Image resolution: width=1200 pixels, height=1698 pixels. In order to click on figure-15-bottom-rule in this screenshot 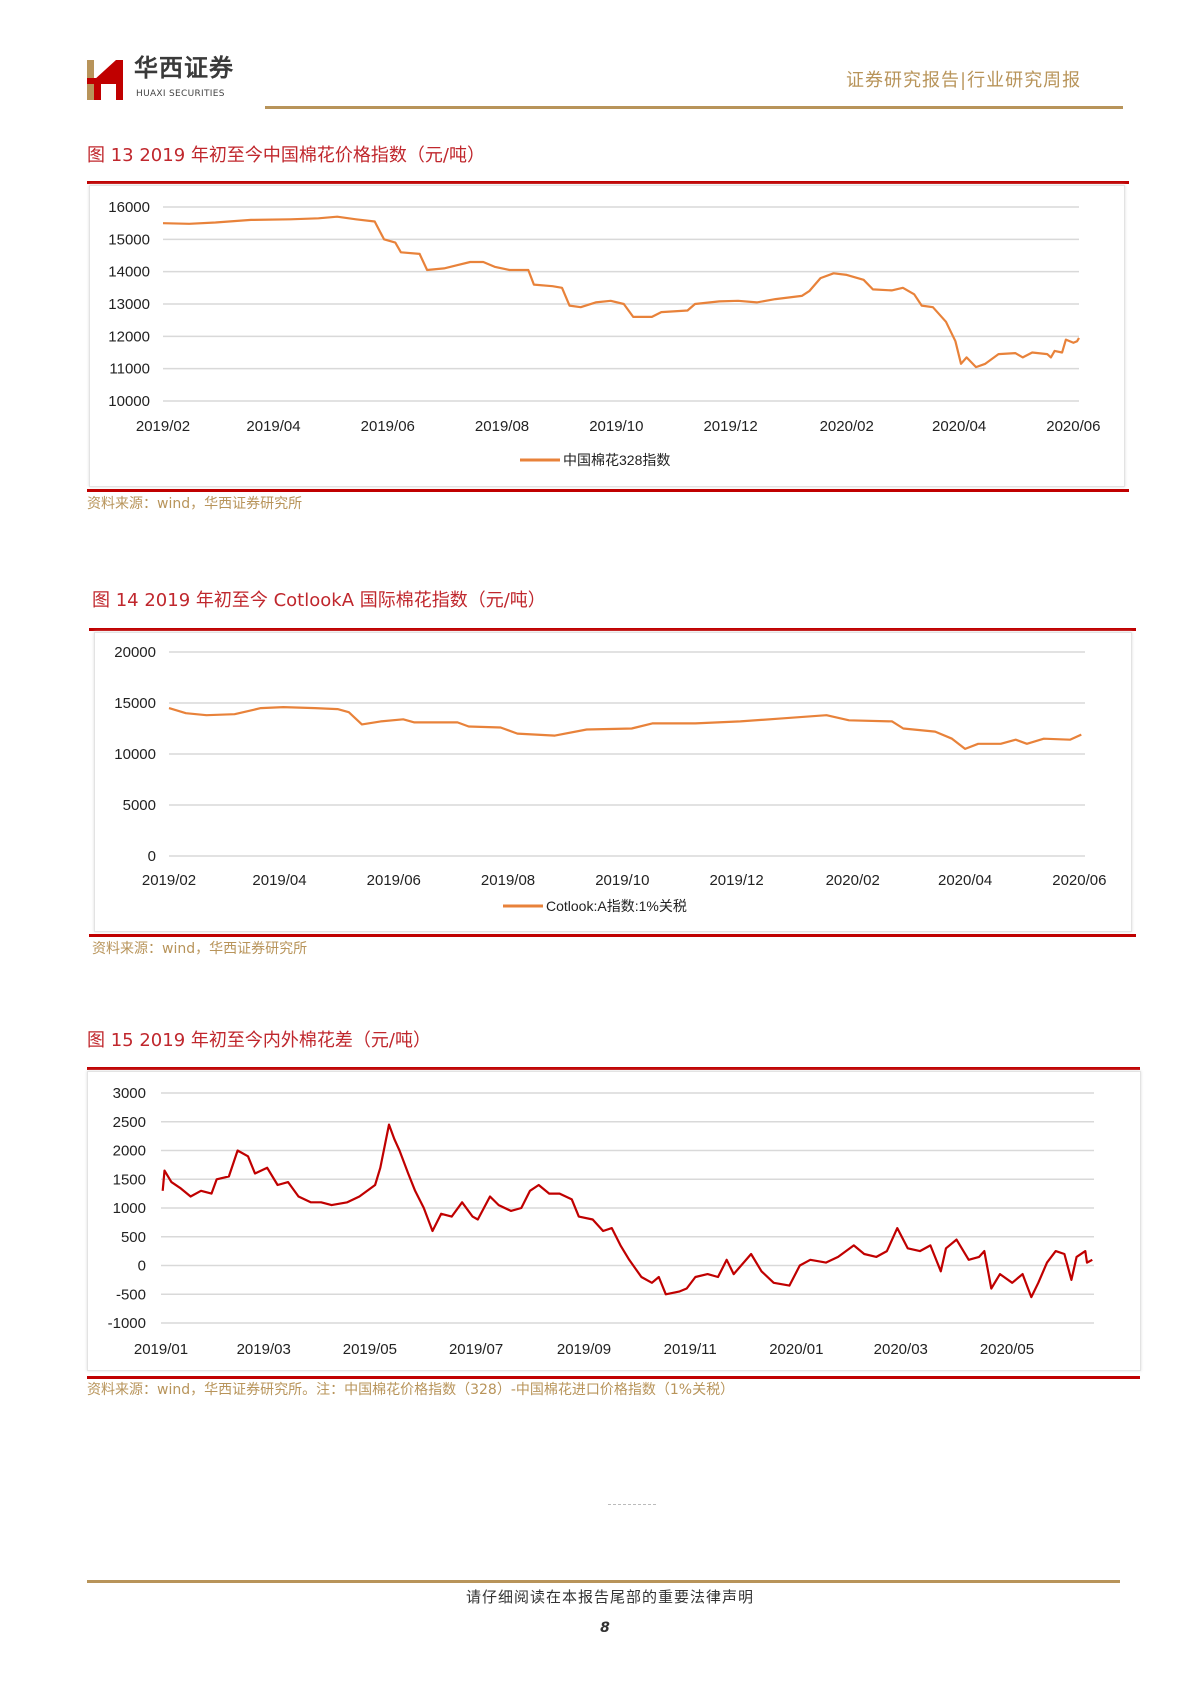, I will do `click(613, 1377)`.